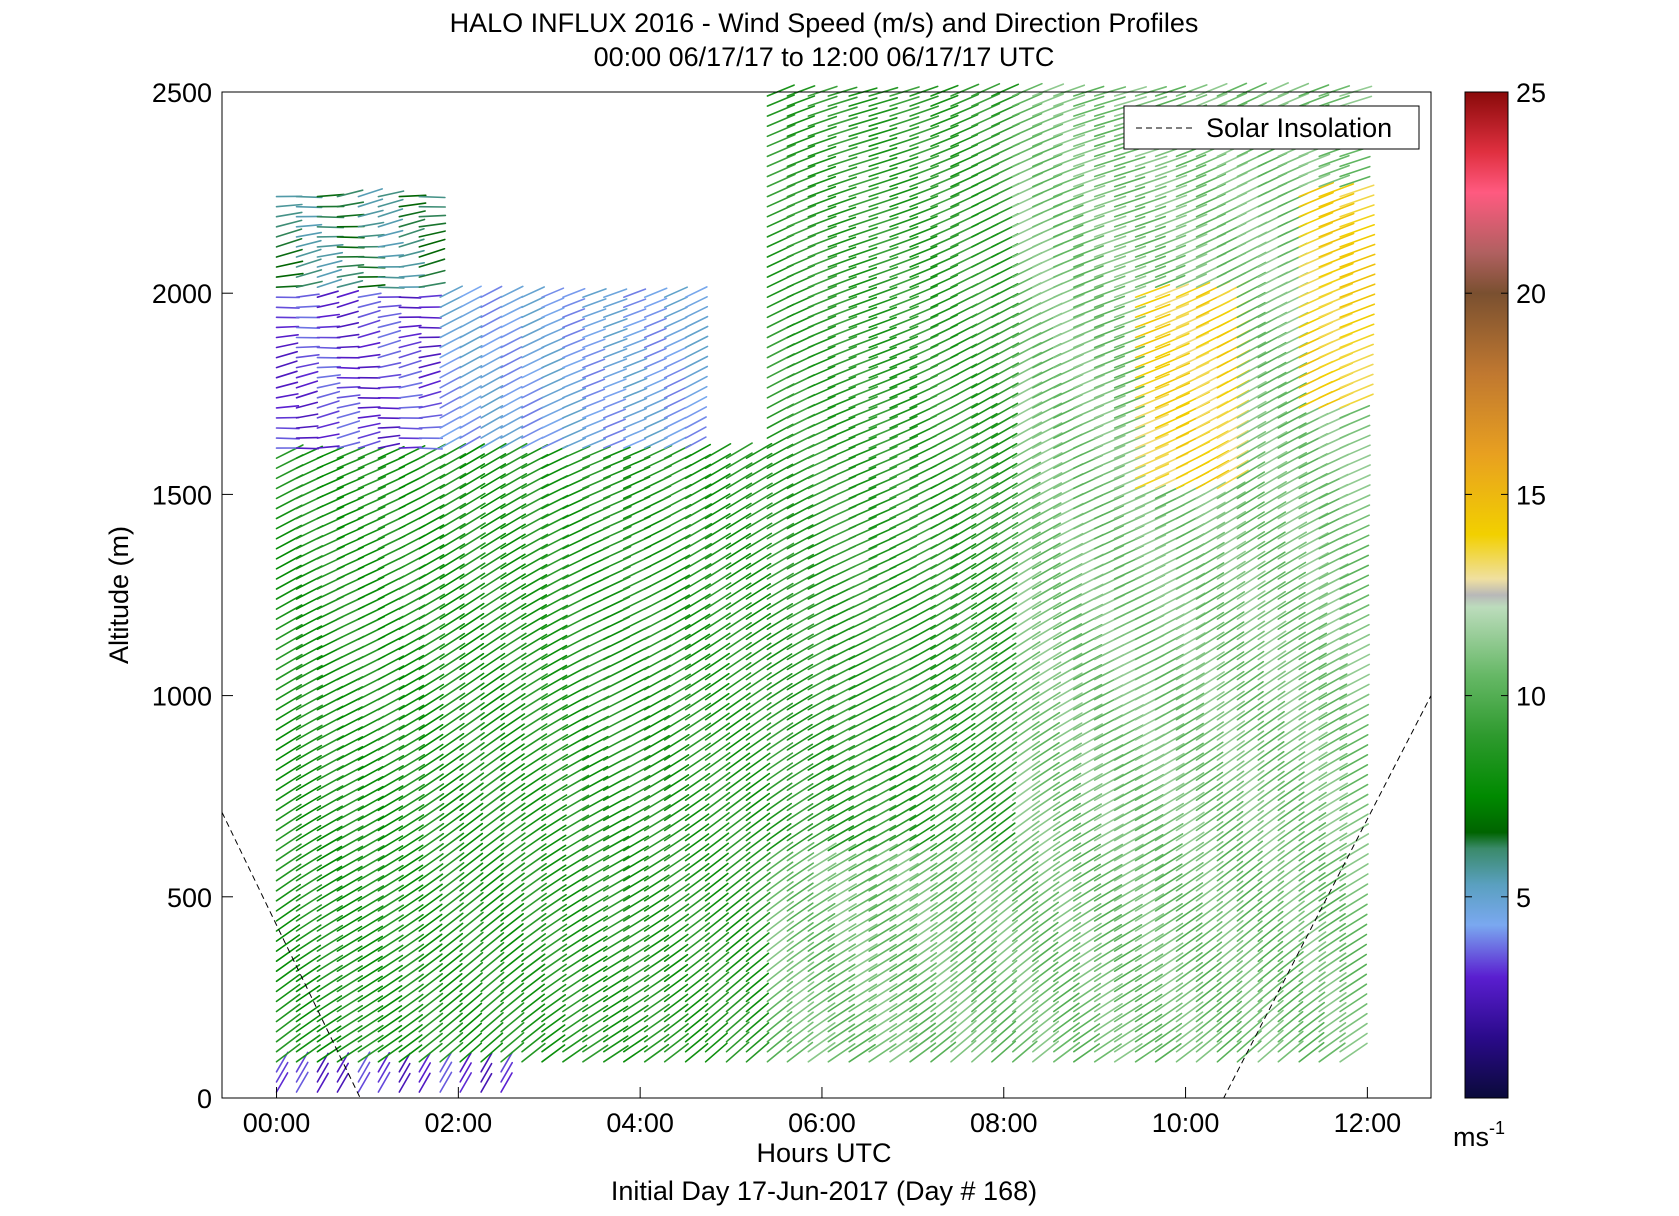 This screenshot has width=1679, height=1216. Describe the element at coordinates (1368, 1123) in the screenshot. I see `x-tick-label: 12:00` at that location.